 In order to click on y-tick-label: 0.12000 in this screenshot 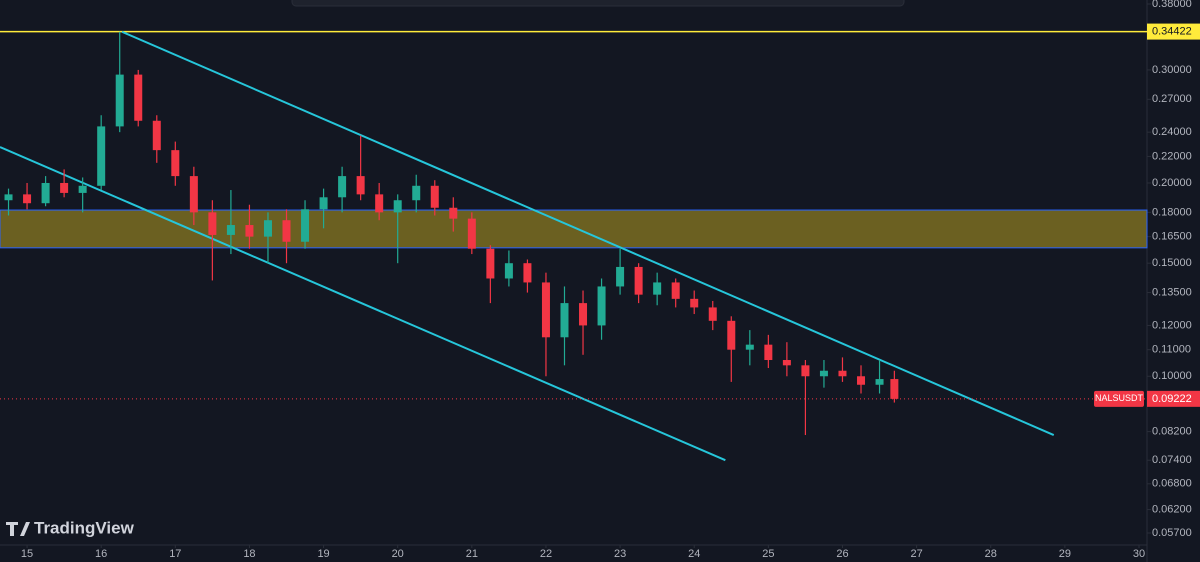, I will do `click(1172, 325)`.